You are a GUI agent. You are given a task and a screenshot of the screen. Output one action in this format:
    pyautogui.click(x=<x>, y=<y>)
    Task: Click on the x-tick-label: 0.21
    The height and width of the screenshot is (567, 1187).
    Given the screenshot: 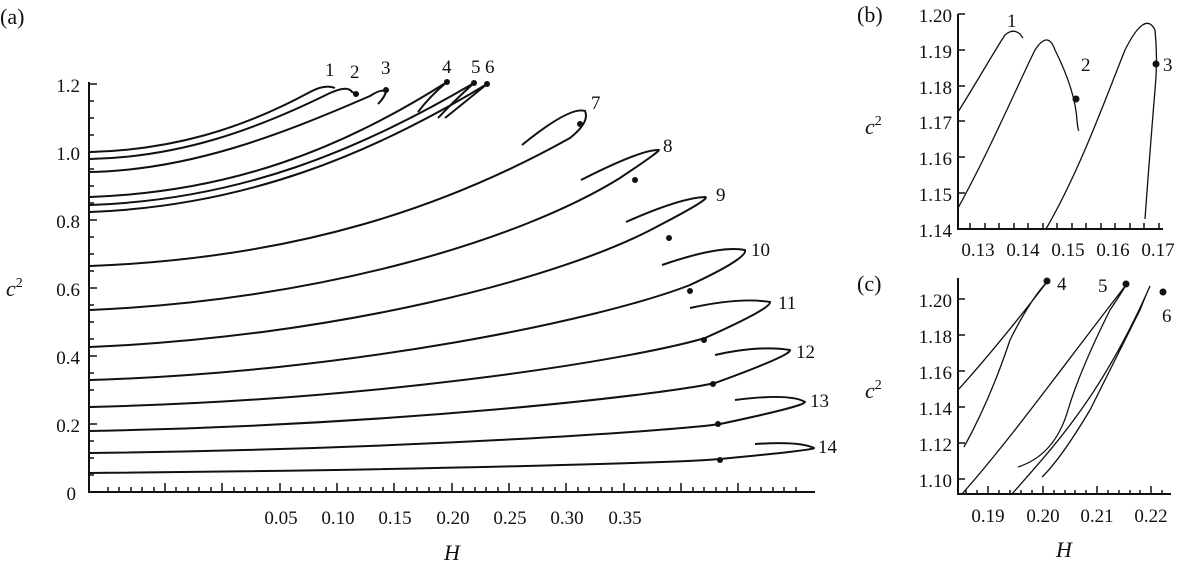 What is the action you would take?
    pyautogui.click(x=1096, y=516)
    